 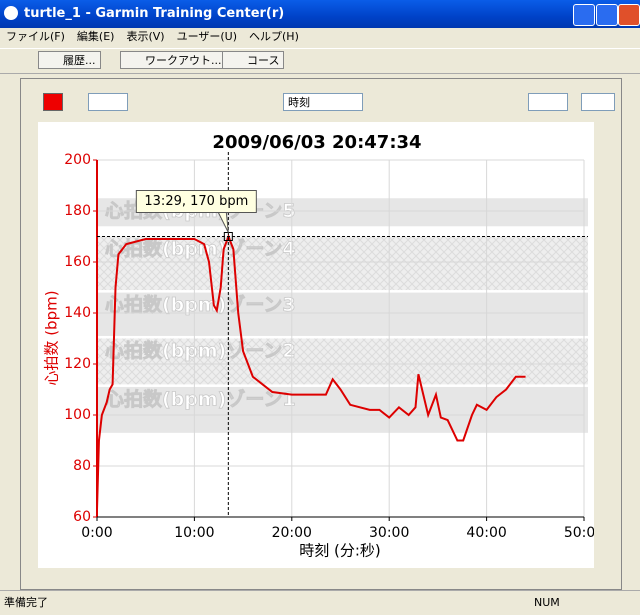 What do you see at coordinates (154, 13) in the screenshot?
I see `window-title: turtle_1 - Garmin Training Center(r)` at bounding box center [154, 13].